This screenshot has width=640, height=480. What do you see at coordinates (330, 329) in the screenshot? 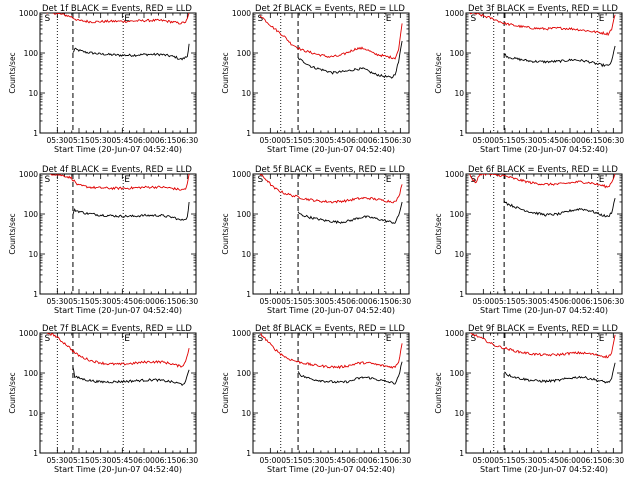
I see `chart-title: Det 8f BLACK = Events, RED = LLD` at bounding box center [330, 329].